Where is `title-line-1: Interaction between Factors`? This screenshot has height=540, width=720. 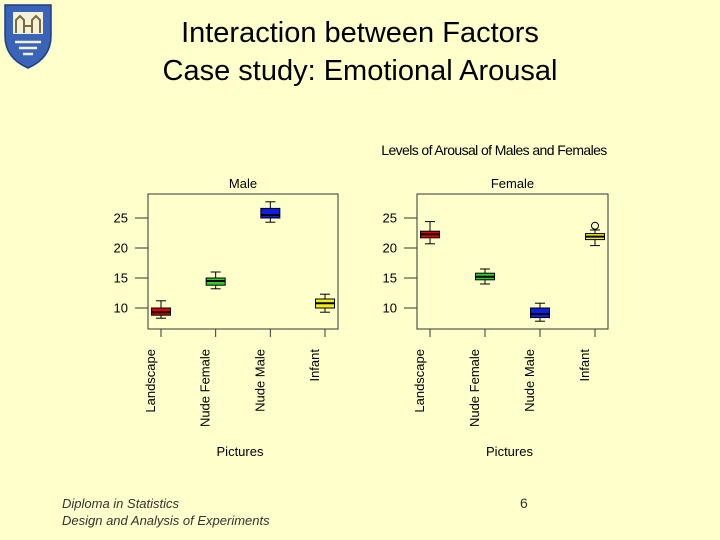
title-line-1: Interaction between Factors is located at coordinates (360, 33).